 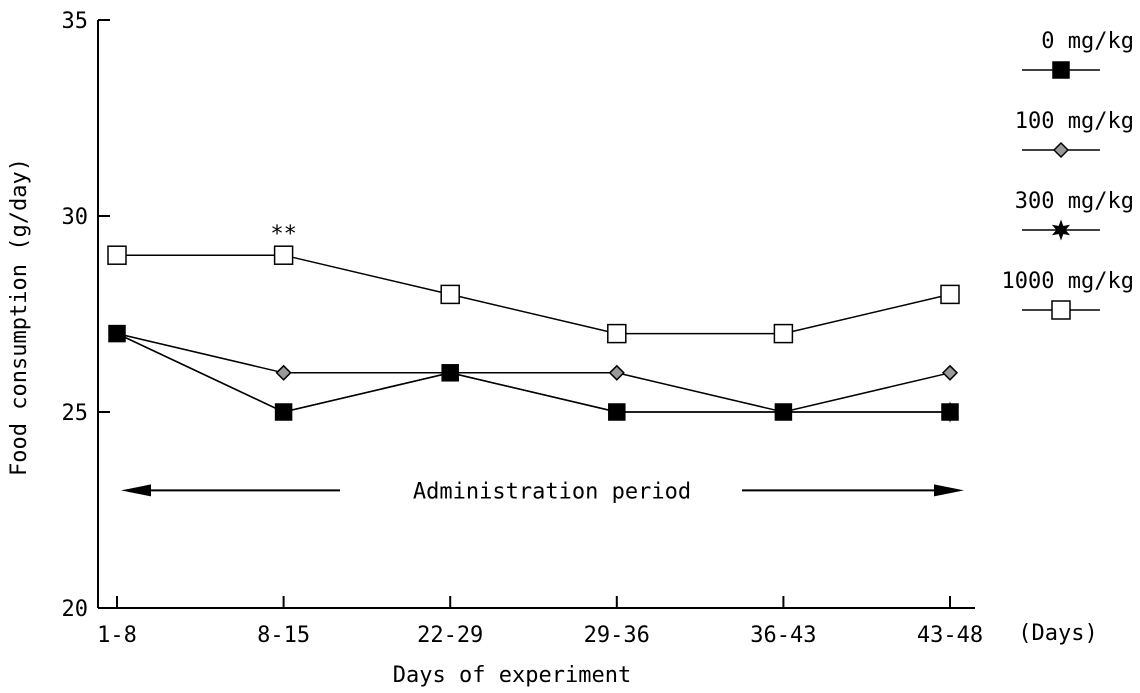 I want to click on x-ticks: 1-8 8-15 22-29 29-36 36-43 43-48, so click(x=540, y=622).